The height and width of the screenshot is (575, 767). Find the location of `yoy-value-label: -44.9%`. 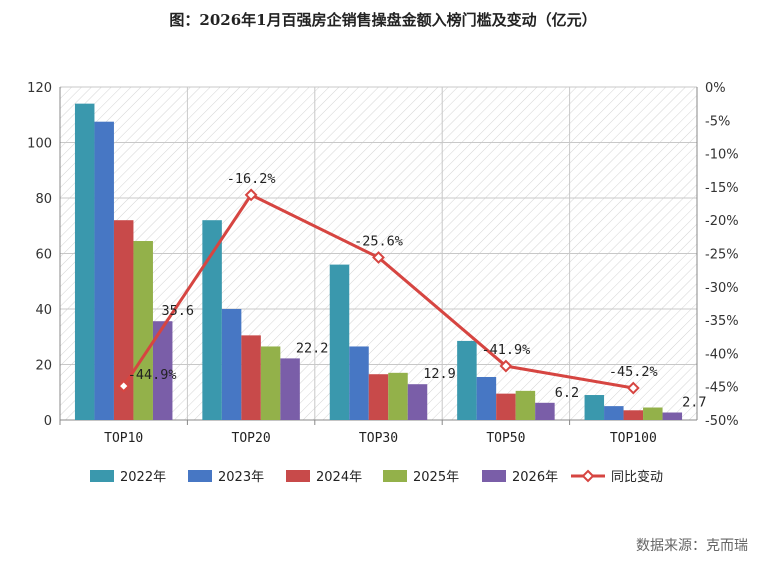

yoy-value-label: -44.9% is located at coordinates (152, 375).